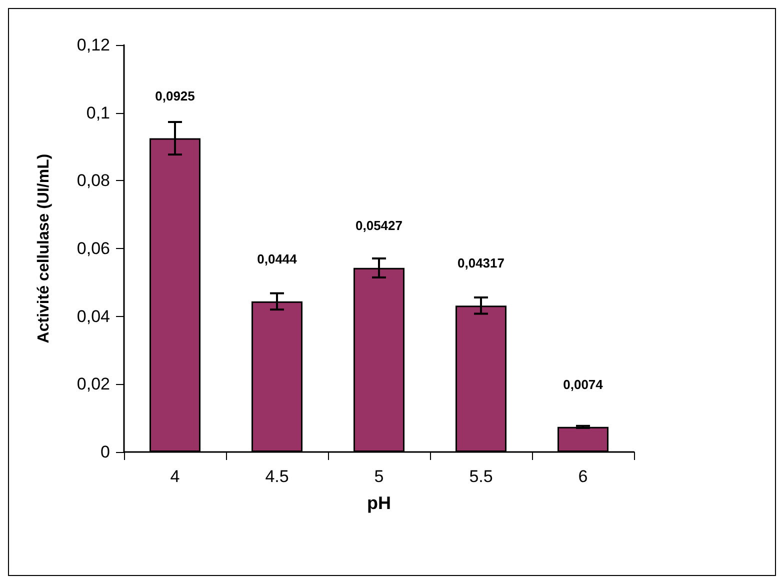 Image resolution: width=784 pixels, height=584 pixels. What do you see at coordinates (175, 96) in the screenshot?
I see `data-label: 0,0925` at bounding box center [175, 96].